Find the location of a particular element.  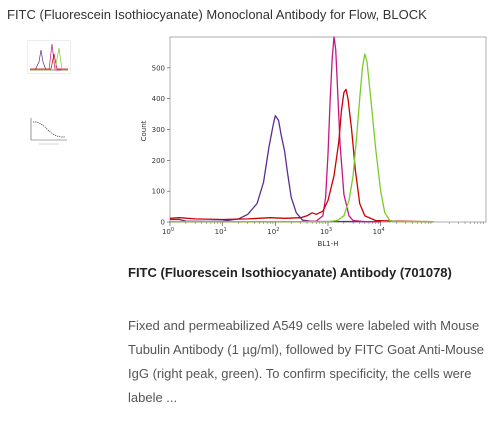

y-tick-label: 400 is located at coordinates (158, 99).